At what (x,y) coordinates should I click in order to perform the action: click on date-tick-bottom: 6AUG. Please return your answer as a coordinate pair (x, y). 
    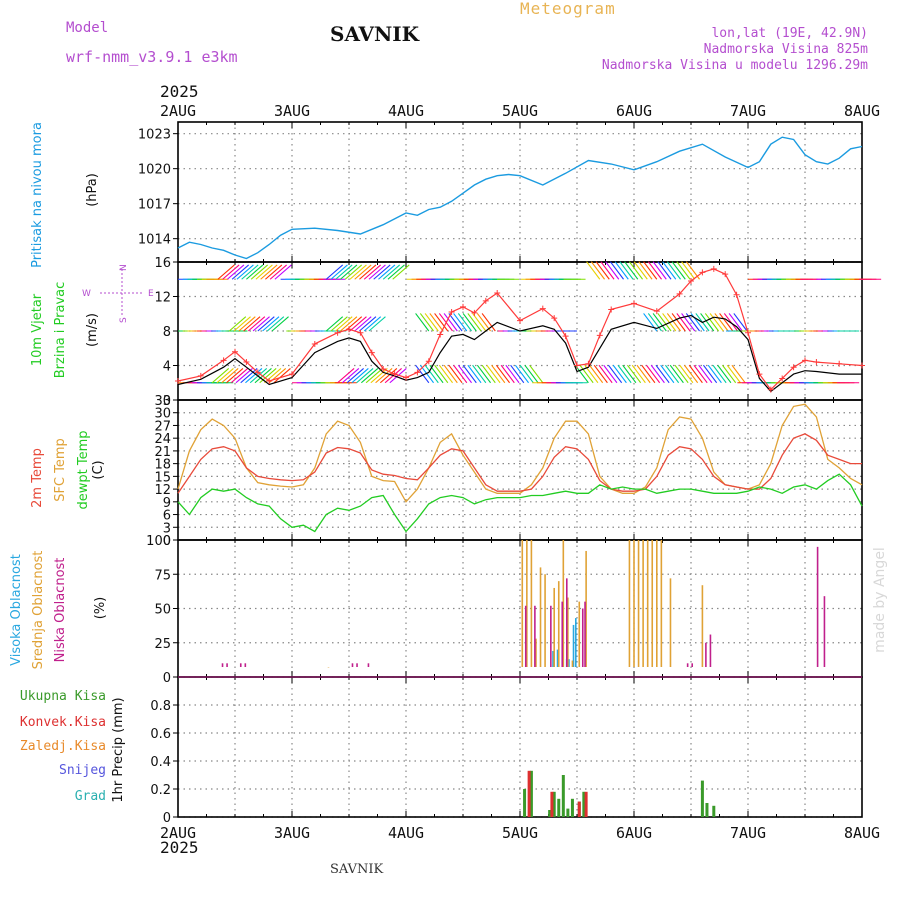
    Looking at the image, I should click on (634, 833).